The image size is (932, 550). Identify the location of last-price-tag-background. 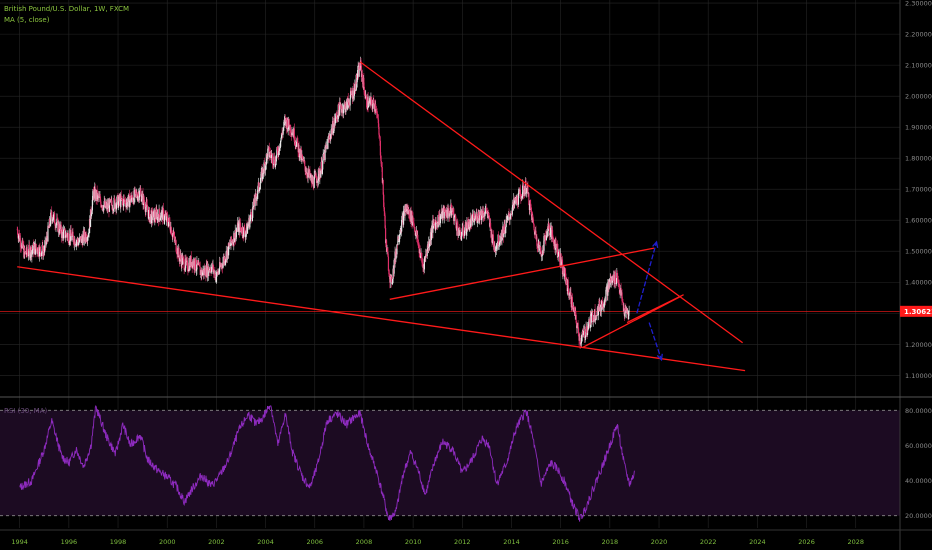
(916, 311).